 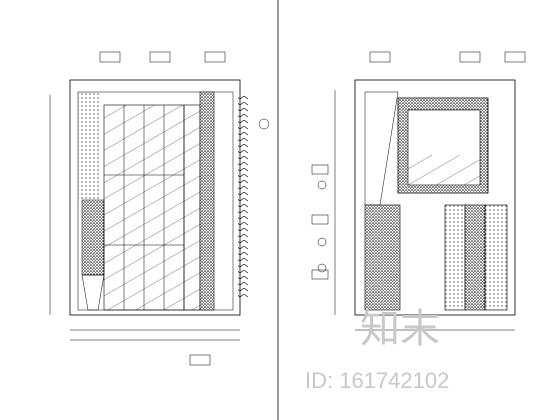 I want to click on niche-finish, so click(x=93, y=237).